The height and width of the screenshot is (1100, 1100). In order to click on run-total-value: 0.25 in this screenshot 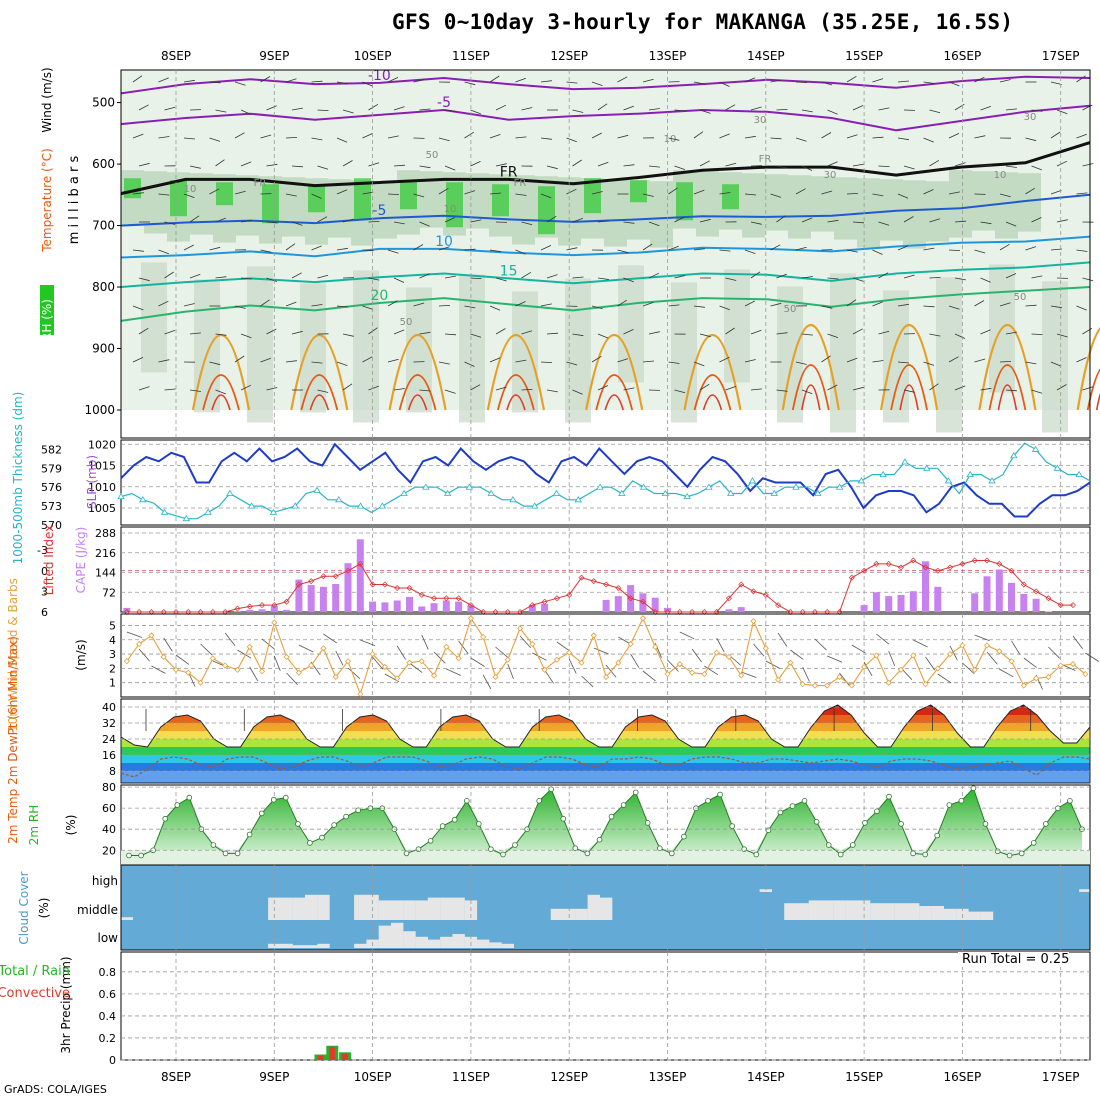, I will do `click(1055, 959)`.